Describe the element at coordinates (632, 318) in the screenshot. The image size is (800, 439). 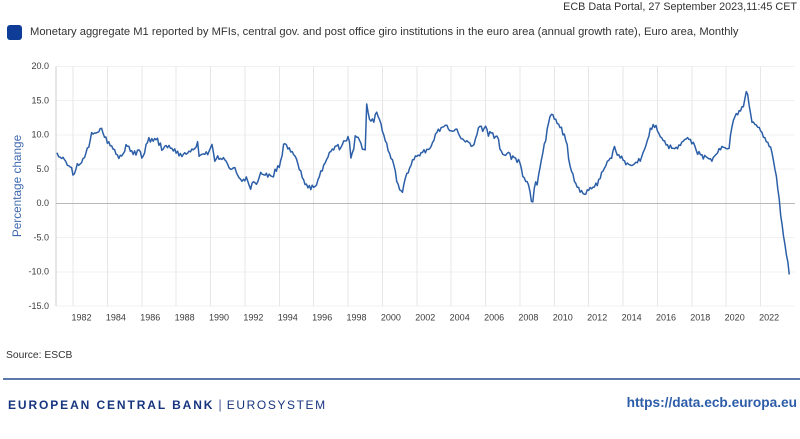
I see `svg-text: 2014` at that location.